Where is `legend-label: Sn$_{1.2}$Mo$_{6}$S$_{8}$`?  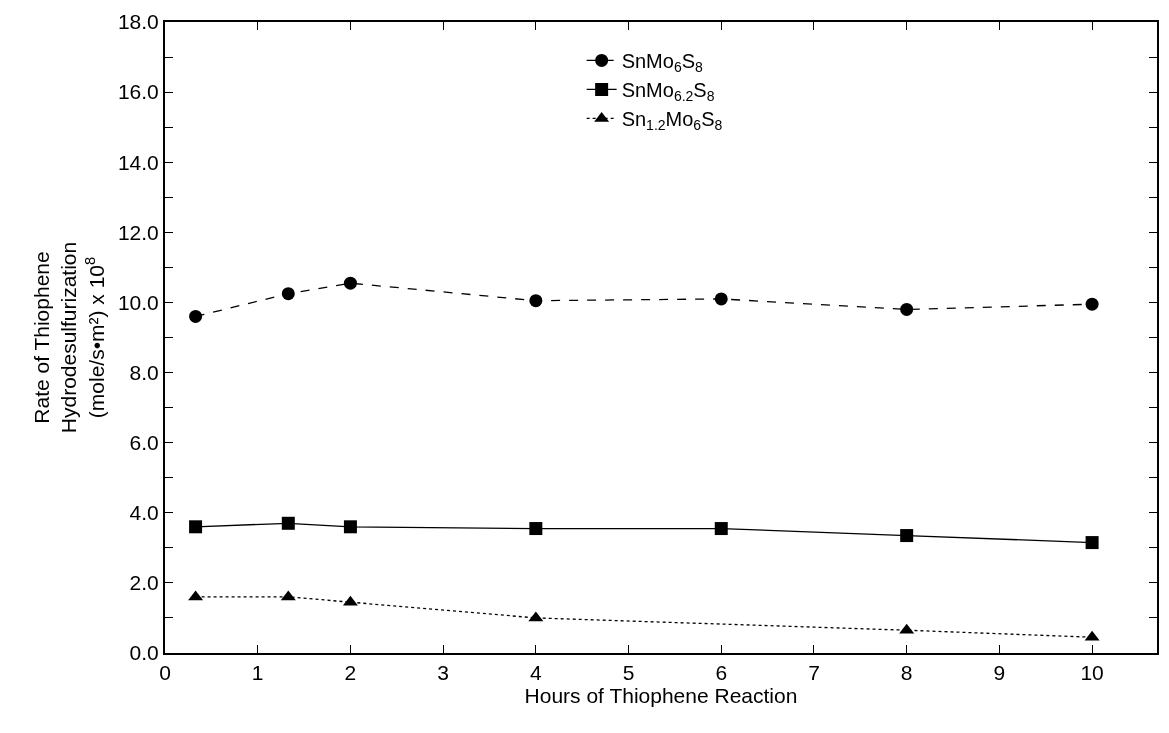
legend-label: Sn$_{1.2}$Mo$_{6}$S$_{8}$ is located at coordinates (672, 121).